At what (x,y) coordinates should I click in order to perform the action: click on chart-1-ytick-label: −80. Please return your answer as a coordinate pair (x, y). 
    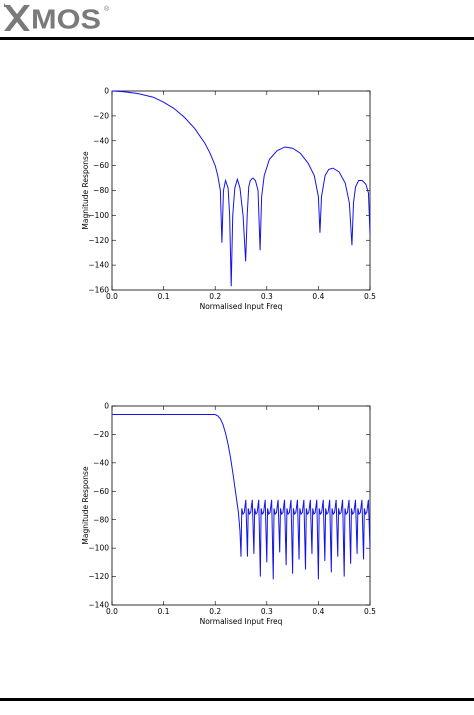
    Looking at the image, I should click on (101, 190).